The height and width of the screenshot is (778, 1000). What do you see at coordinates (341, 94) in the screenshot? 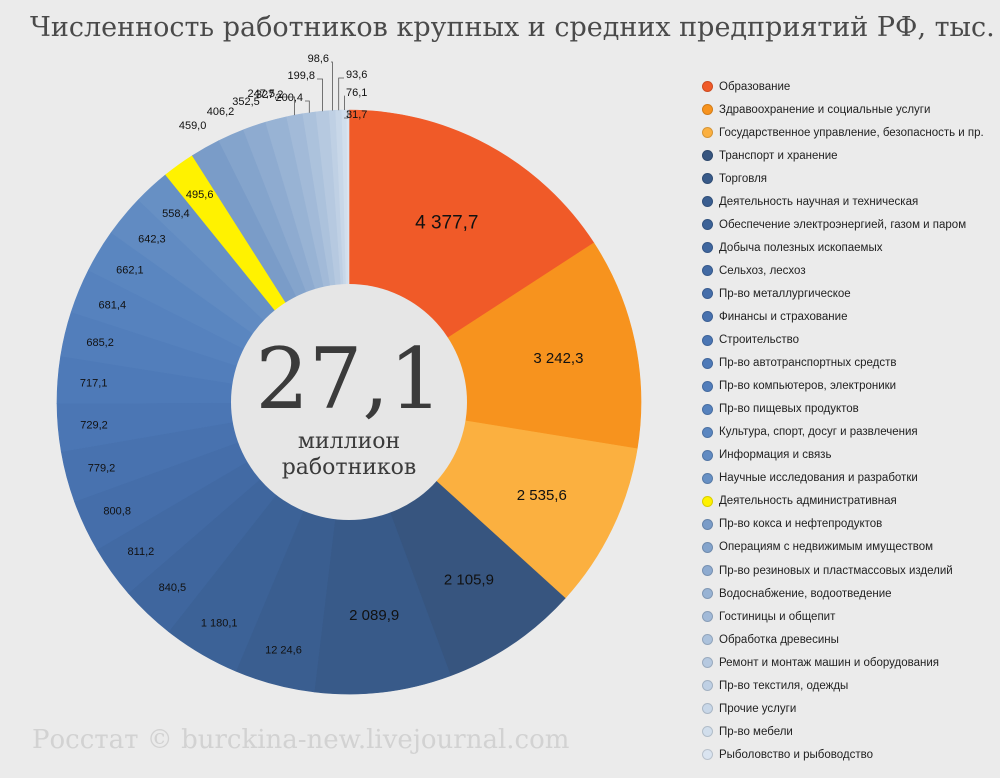
I see `leader-line-прочие-услуги` at bounding box center [341, 94].